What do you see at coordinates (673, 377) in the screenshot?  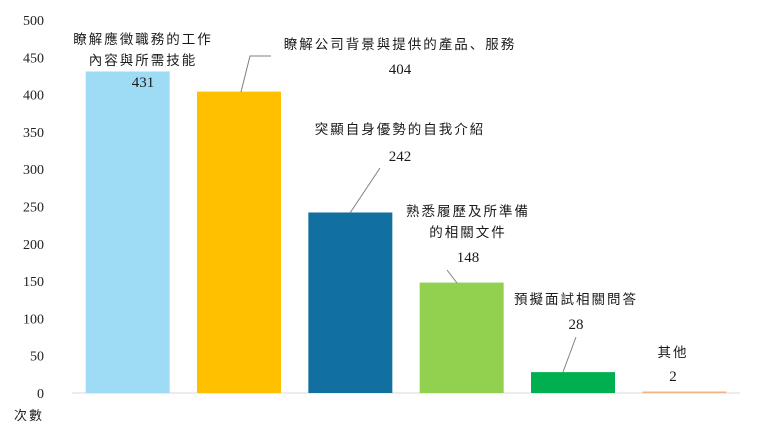 I see `data-label: 2` at bounding box center [673, 377].